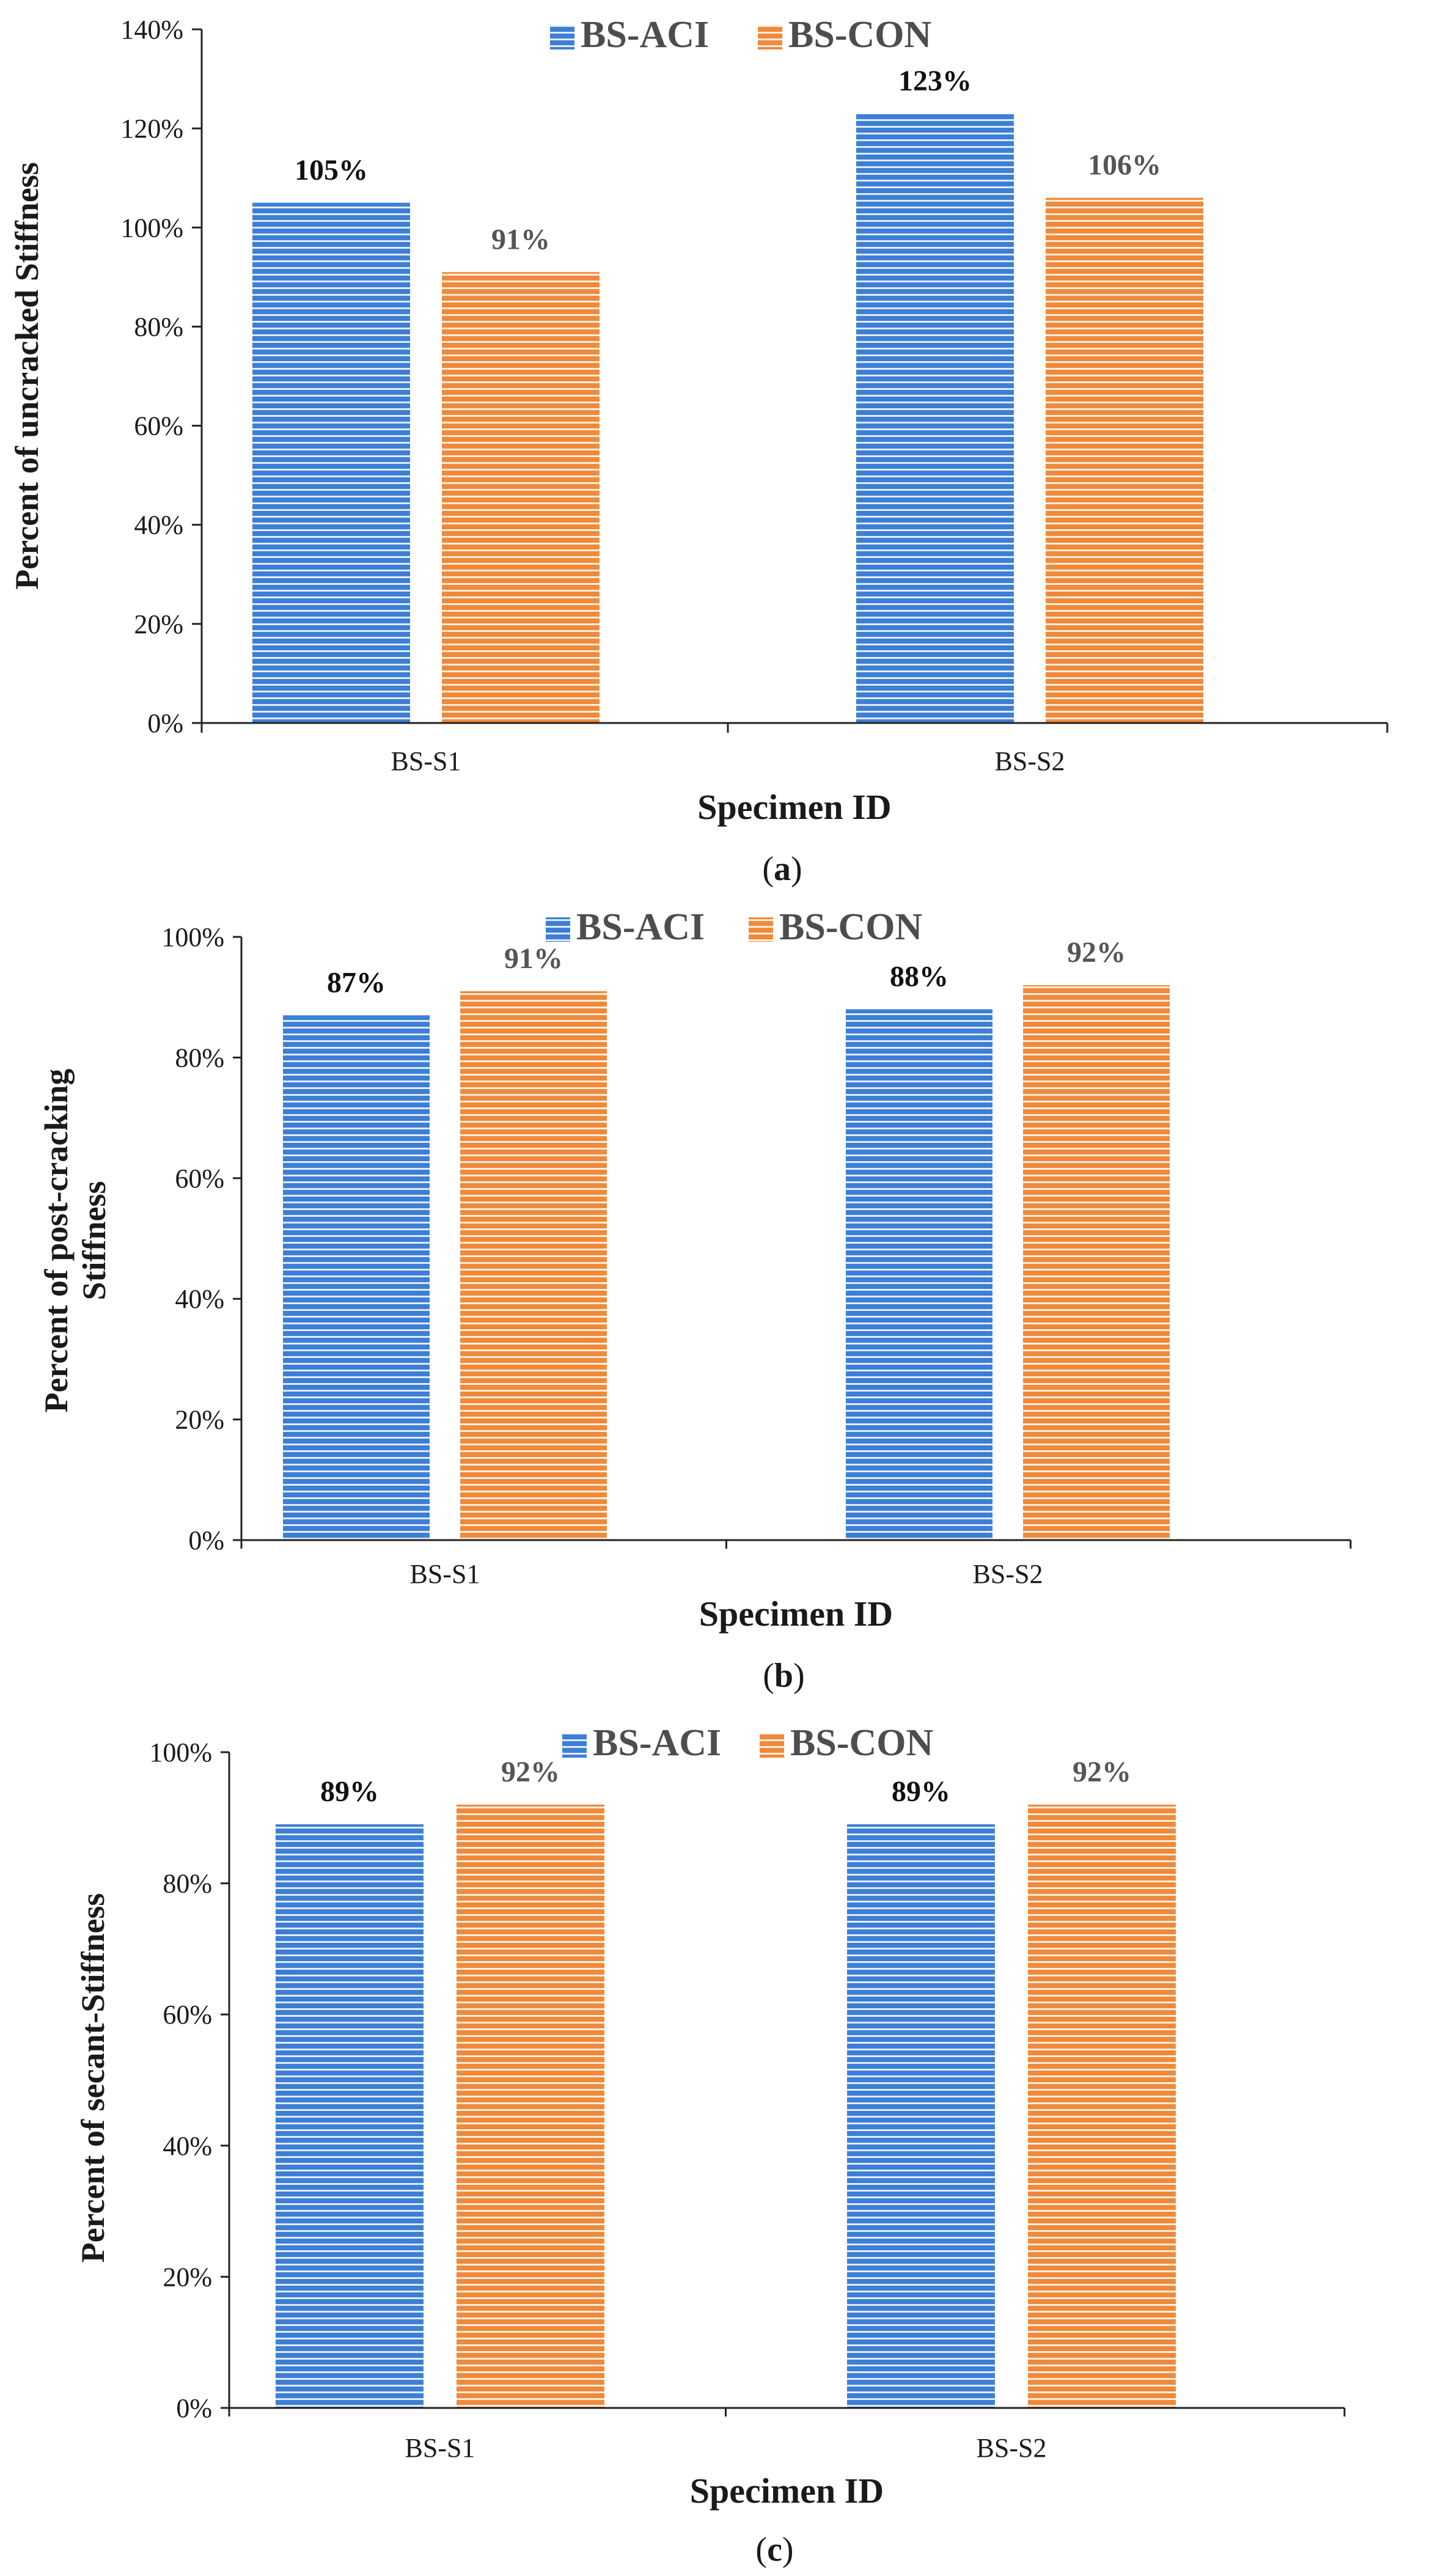 This screenshot has width=1438, height=2576. Describe the element at coordinates (151, 30) in the screenshot. I see `y-tick-label: 140%` at that location.